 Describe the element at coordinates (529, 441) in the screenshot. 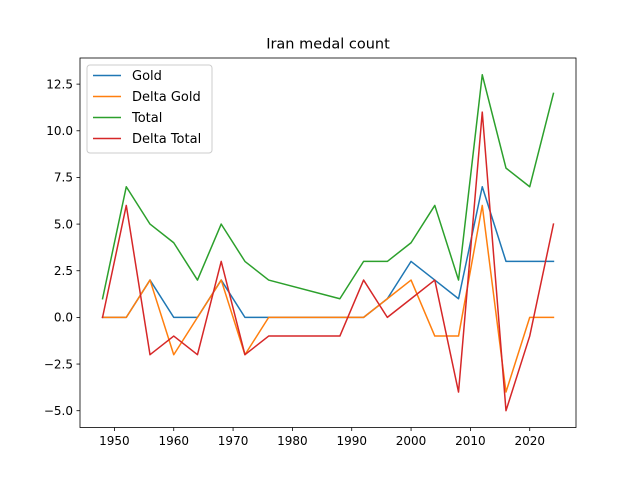

I see `x-tick-label: 2020` at that location.